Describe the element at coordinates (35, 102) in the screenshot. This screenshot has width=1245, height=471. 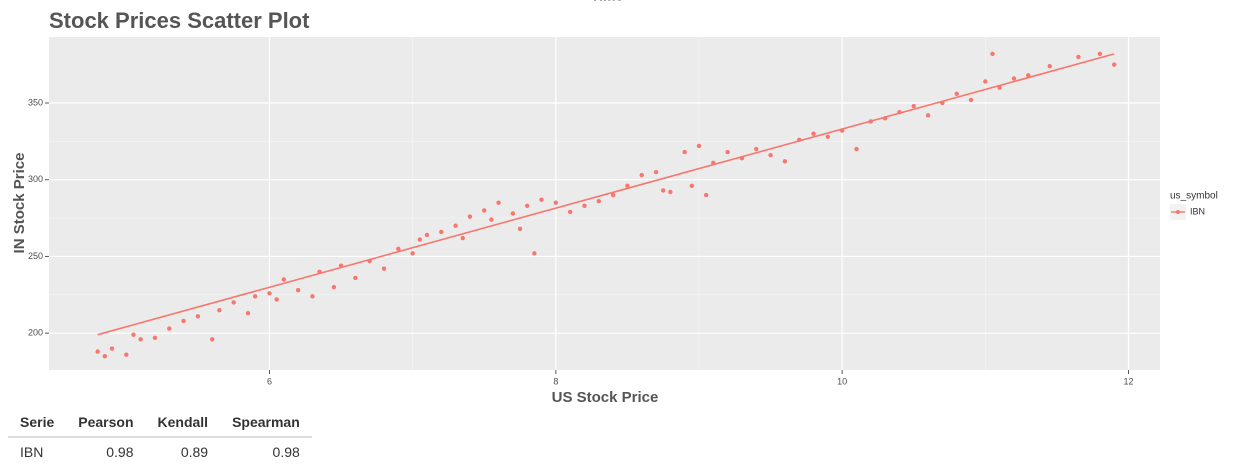
I see `y-tick-label: 350` at that location.